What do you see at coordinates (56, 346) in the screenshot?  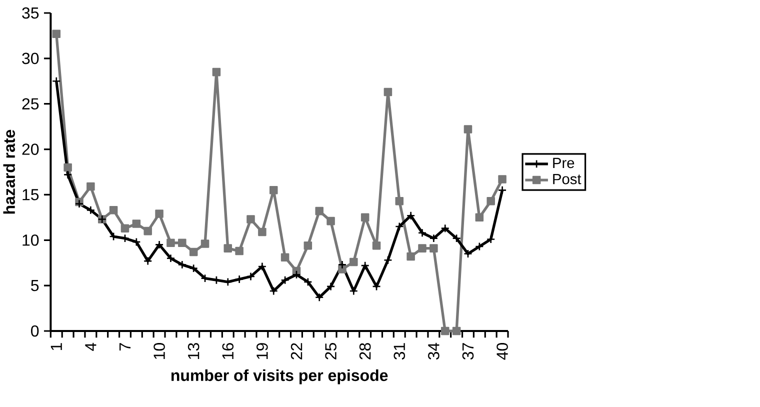 I see `x-tick-label: 1` at bounding box center [56, 346].